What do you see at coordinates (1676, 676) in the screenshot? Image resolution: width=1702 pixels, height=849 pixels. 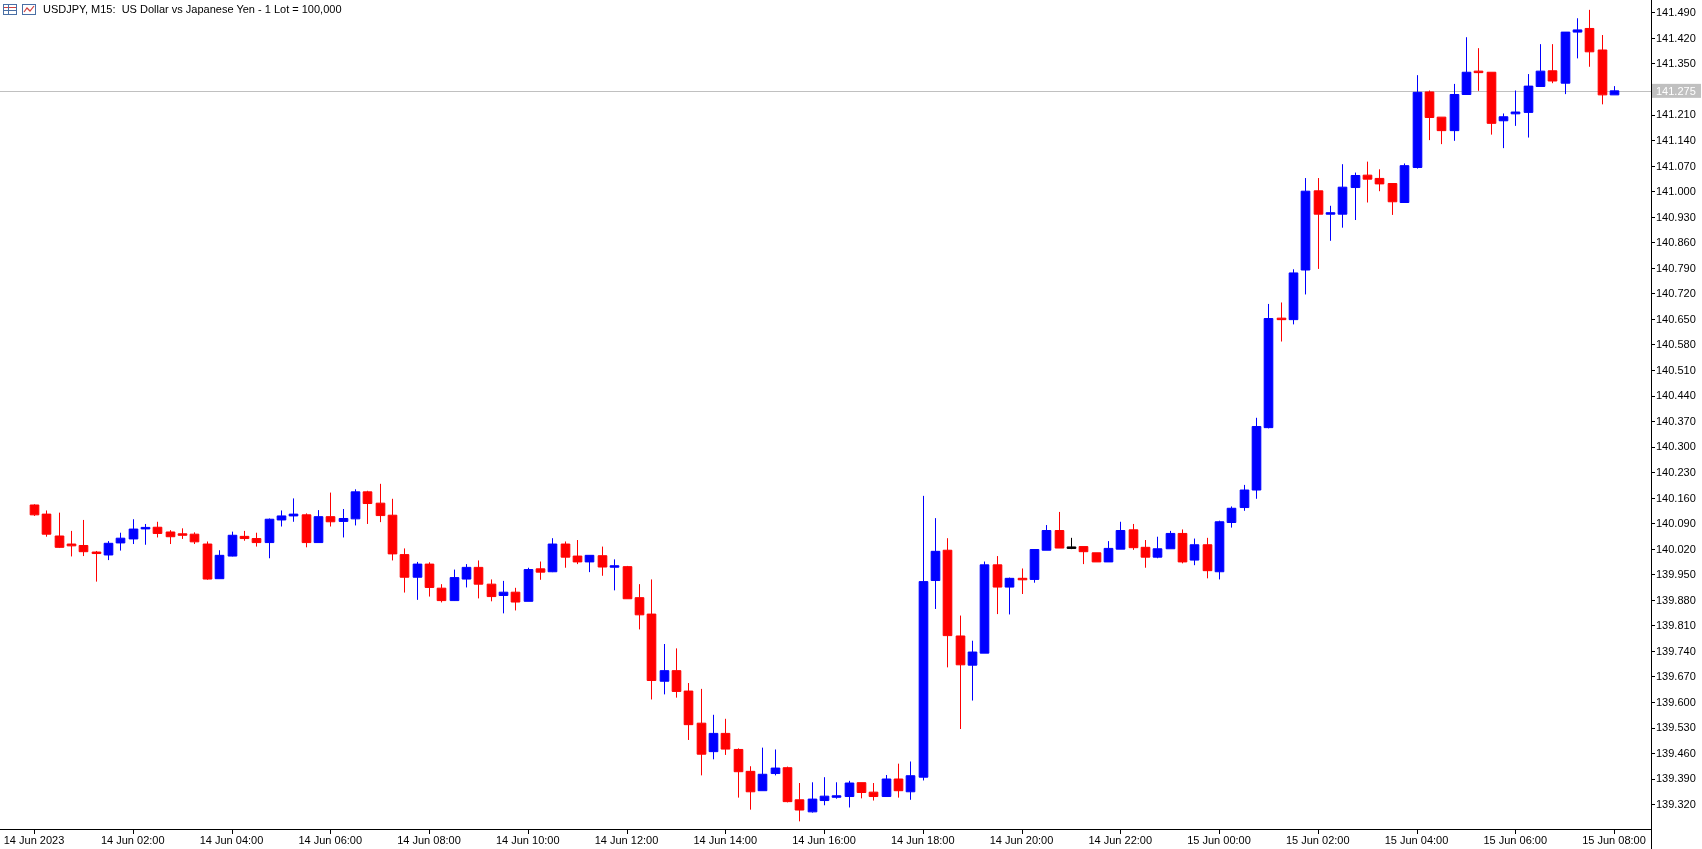 I see `y-tick-label: 139.670` at bounding box center [1676, 676].